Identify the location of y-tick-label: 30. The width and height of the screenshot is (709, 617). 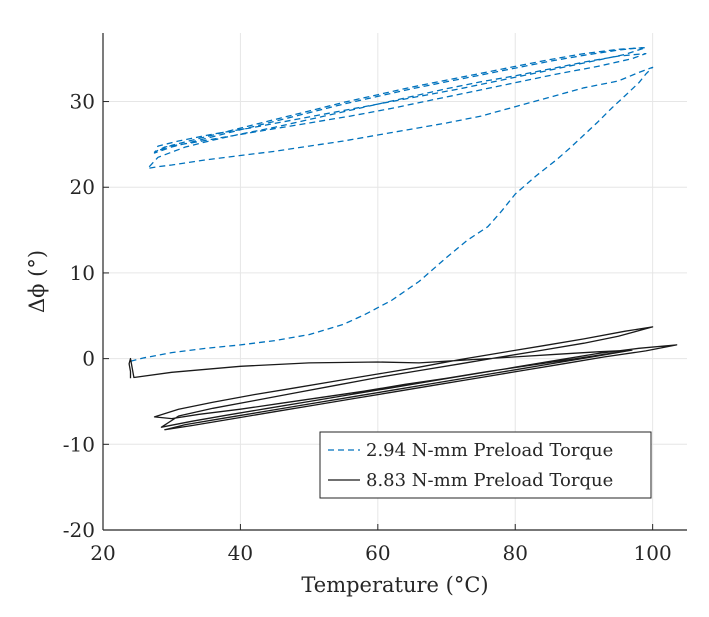
(82, 102).